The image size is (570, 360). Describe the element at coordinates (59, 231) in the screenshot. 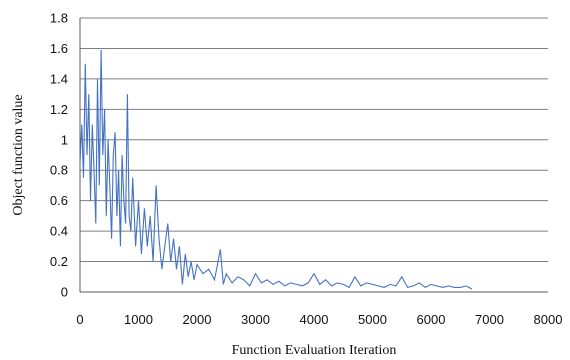

I see `y-tick-label: 0.4` at that location.